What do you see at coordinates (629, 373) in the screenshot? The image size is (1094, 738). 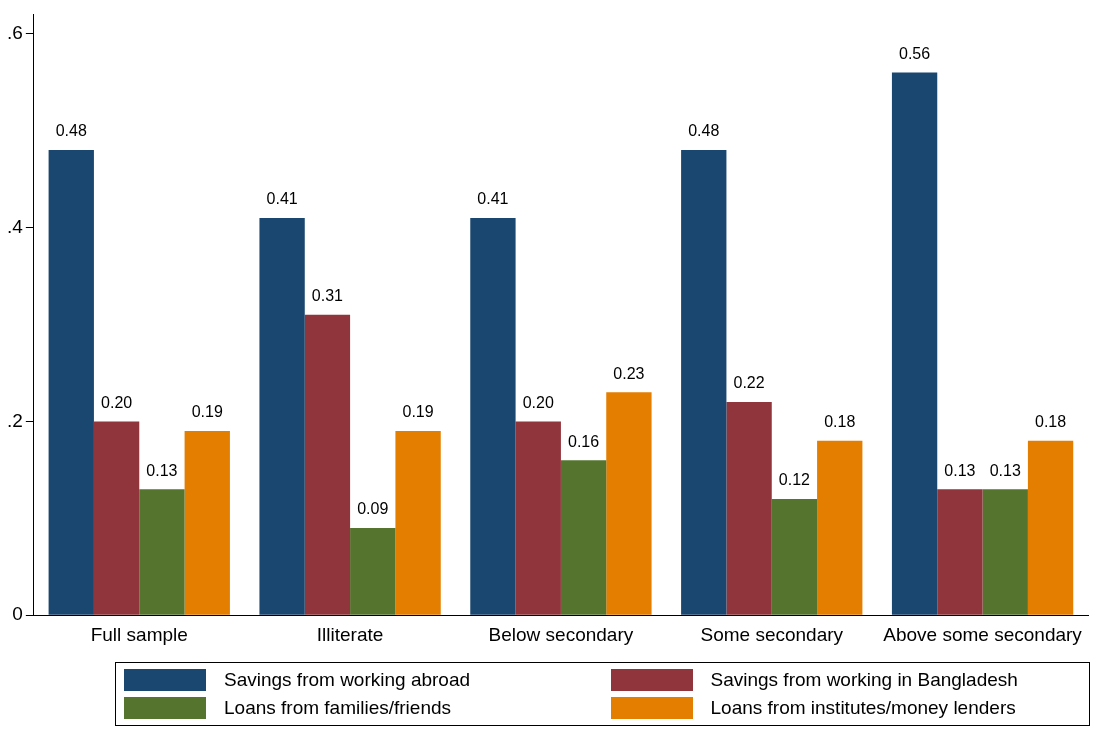 I see `data-label: 0.23` at bounding box center [629, 373].